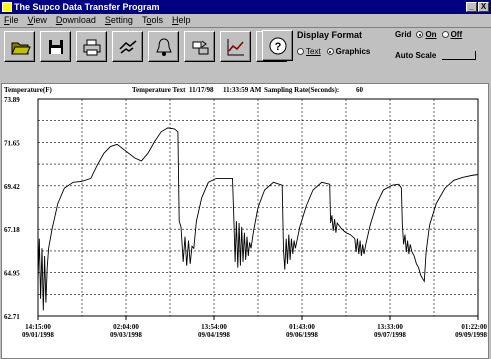 Image resolution: width=491 pixels, height=359 pixels. Describe the element at coordinates (348, 51) in the screenshot. I see `radio-graphics: Graphics` at that location.